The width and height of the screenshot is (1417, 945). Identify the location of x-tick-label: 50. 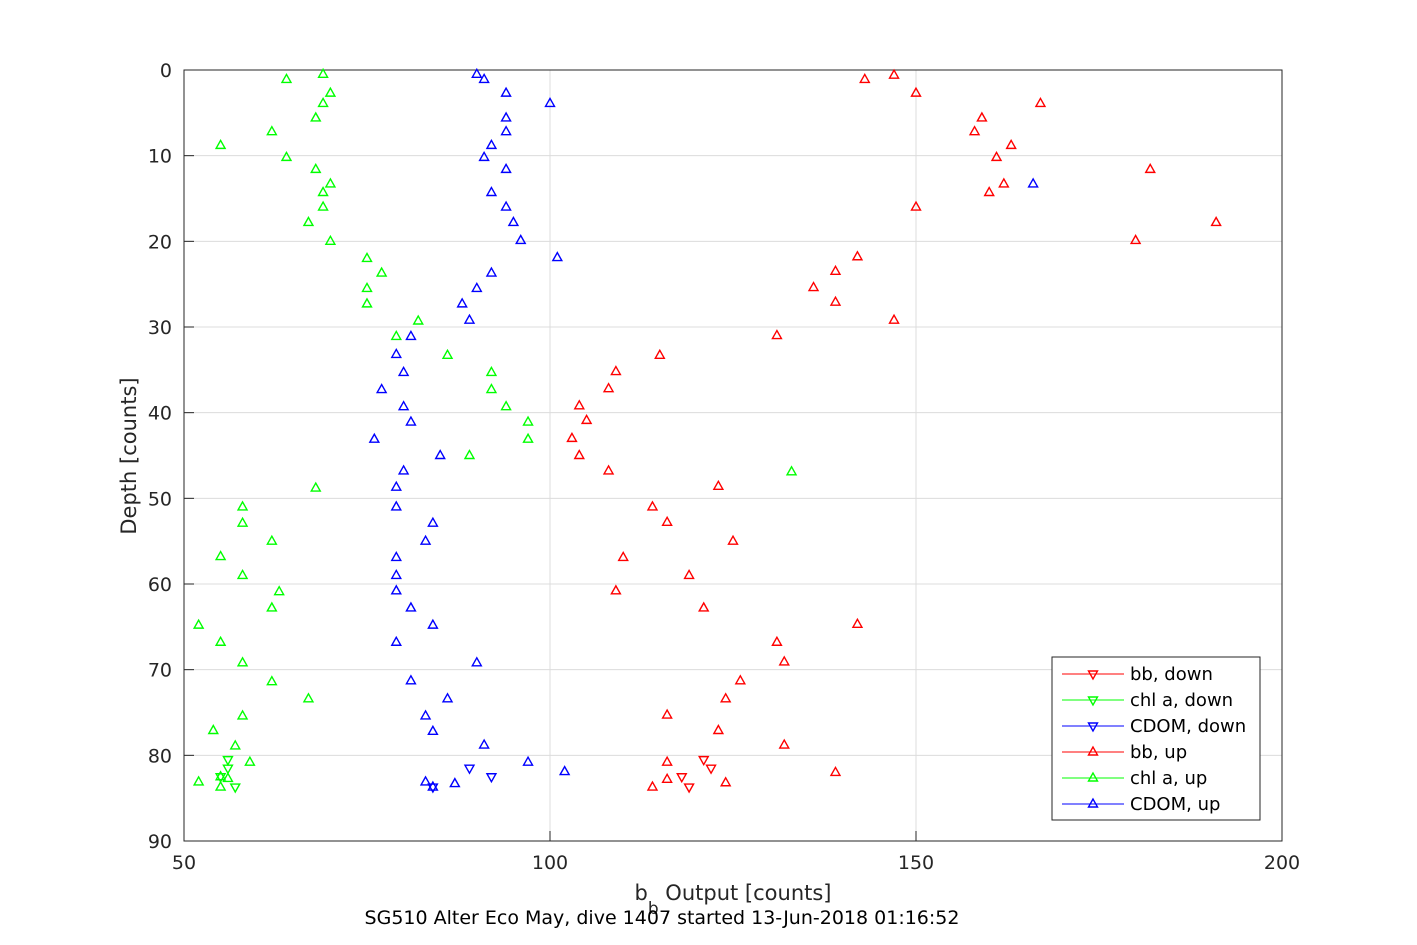
(184, 863).